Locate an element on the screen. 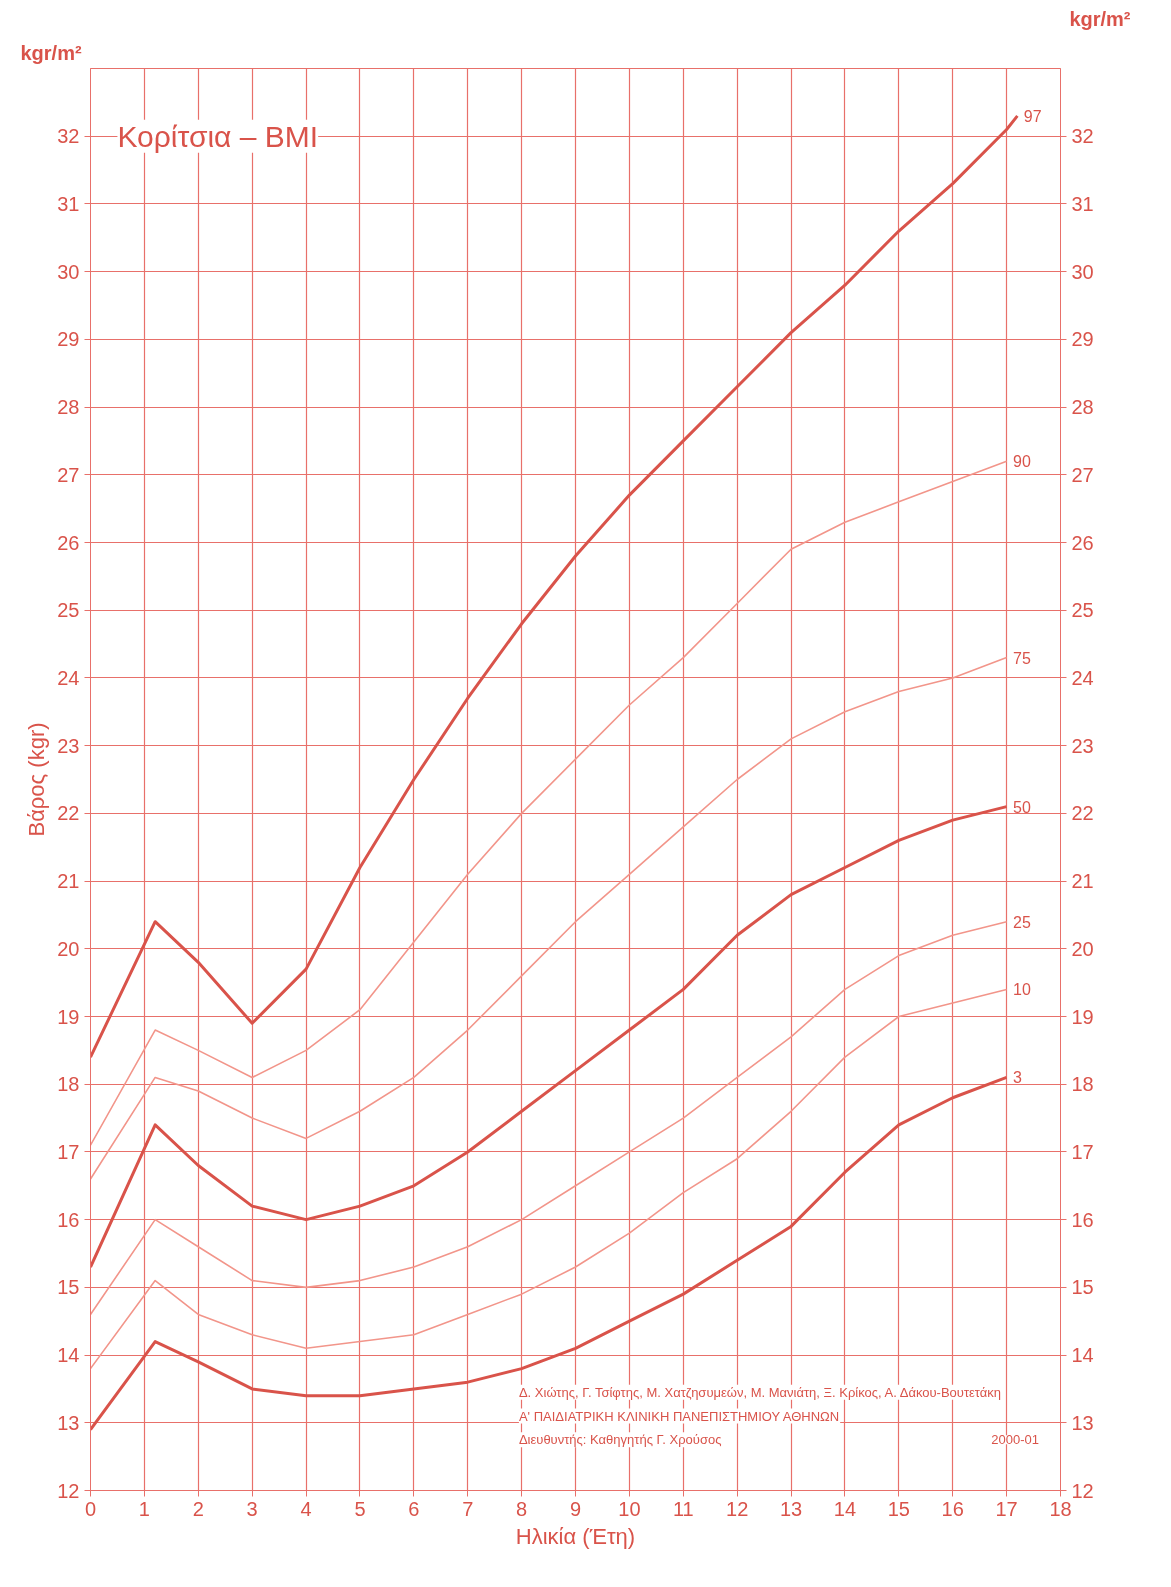  y-axis-title: Βάρος (kgr) is located at coordinates (37, 779).